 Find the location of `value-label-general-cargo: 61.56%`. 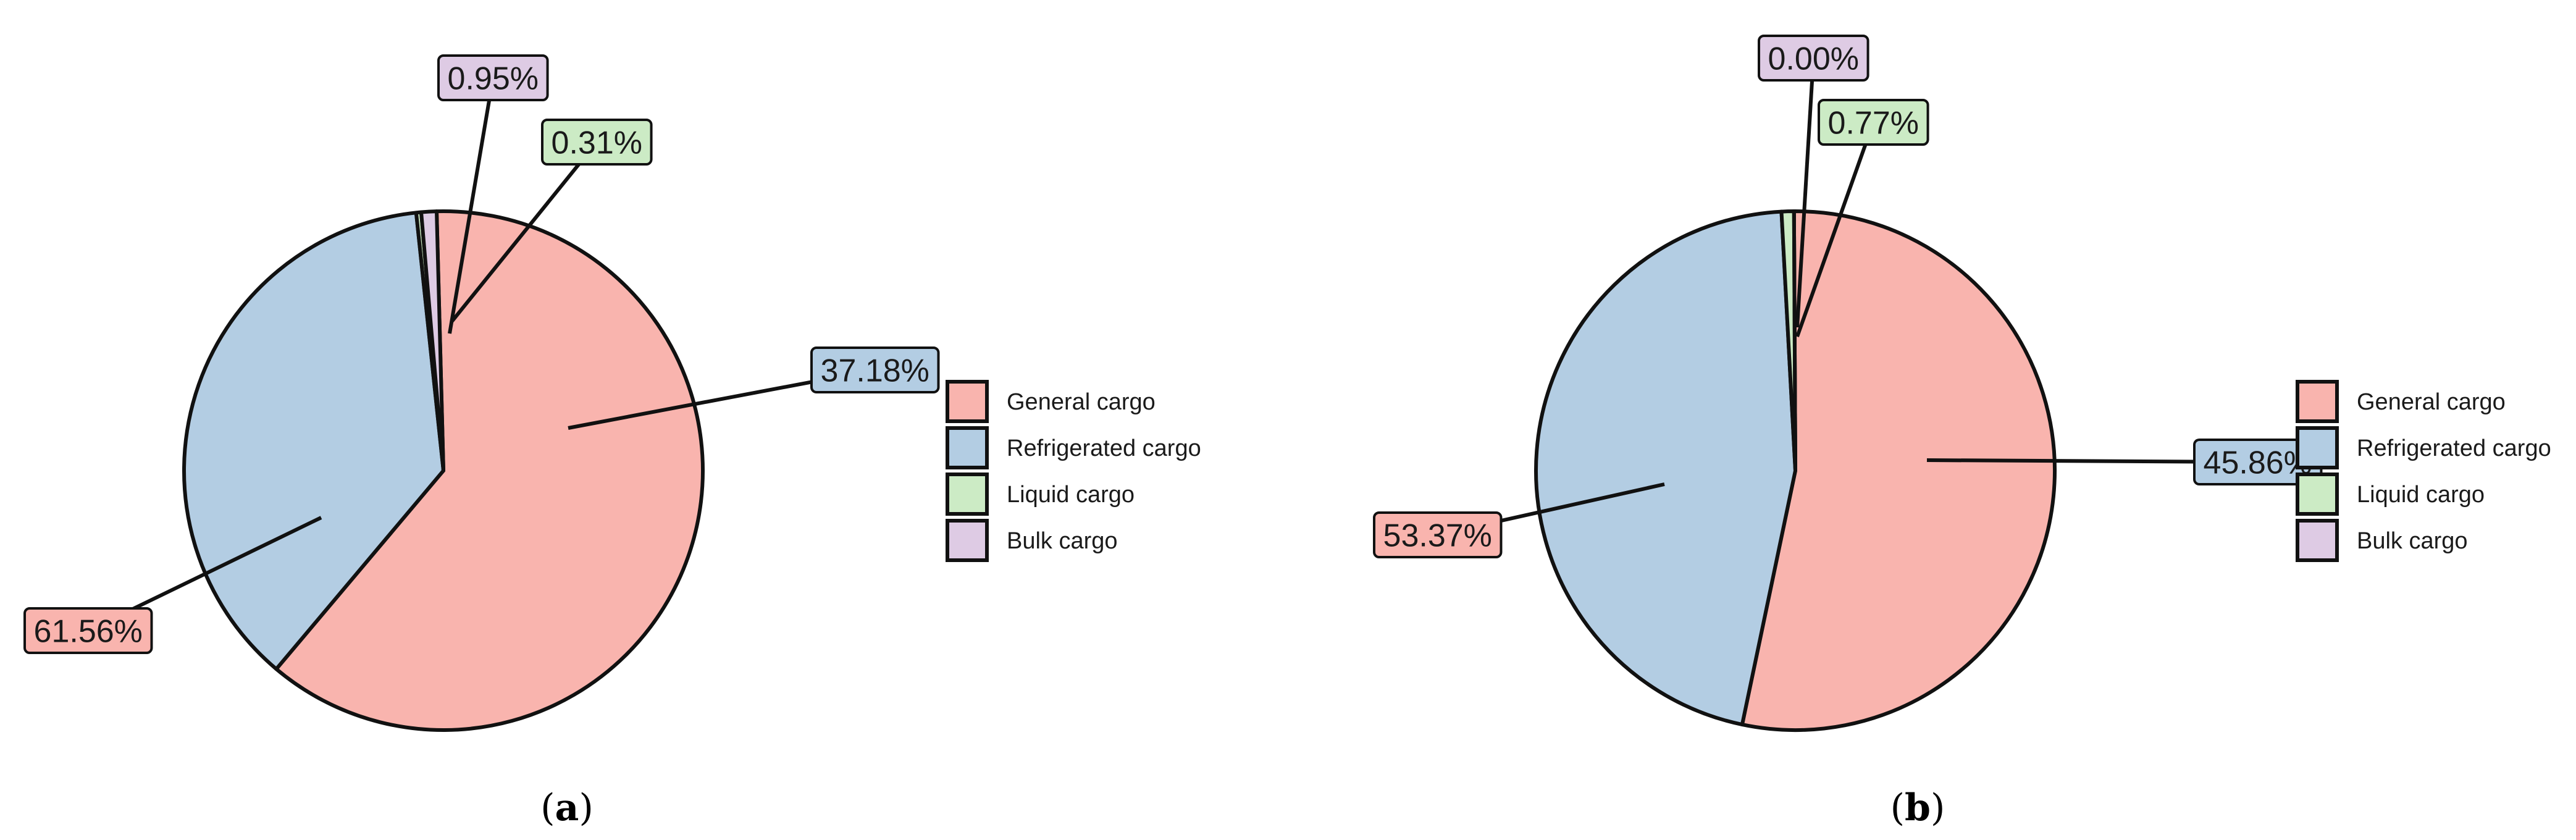

value-label-general-cargo: 61.56% is located at coordinates (173, 585).